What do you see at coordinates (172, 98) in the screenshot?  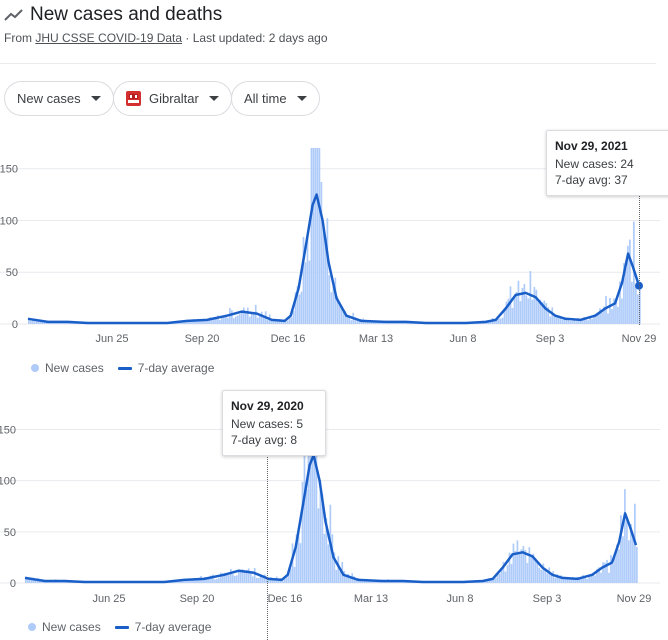 I see `location-dropdown: Gibraltar` at bounding box center [172, 98].